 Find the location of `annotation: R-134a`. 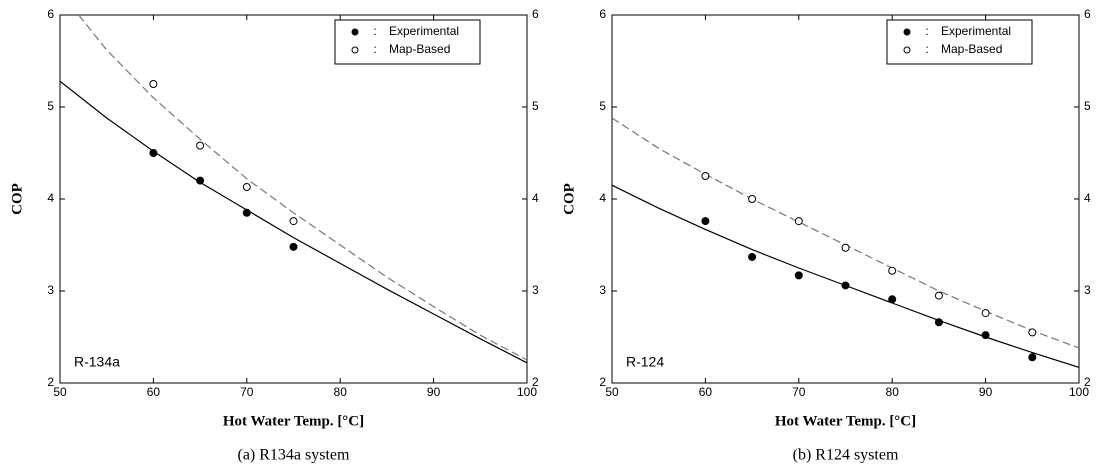

annotation: R-134a is located at coordinates (97, 362).